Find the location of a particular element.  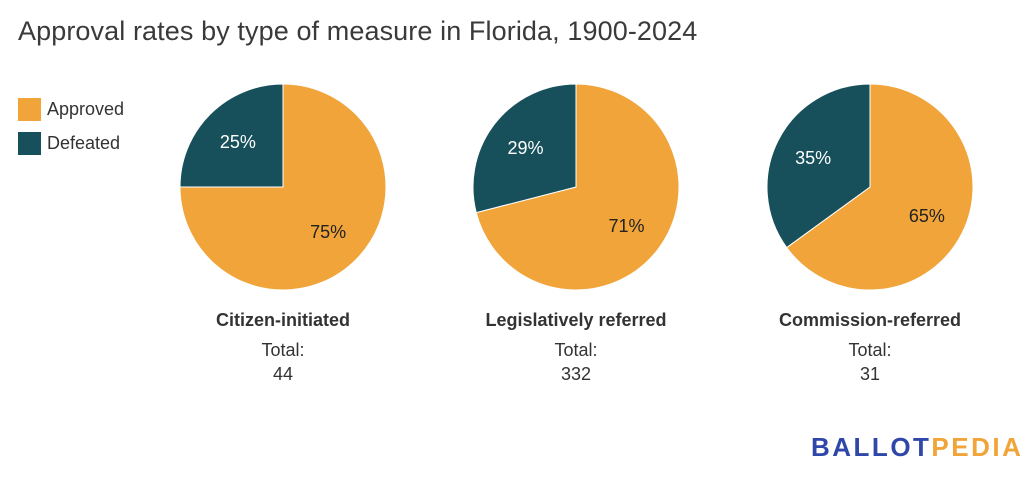

legend-swatch-approved is located at coordinates (29, 109).